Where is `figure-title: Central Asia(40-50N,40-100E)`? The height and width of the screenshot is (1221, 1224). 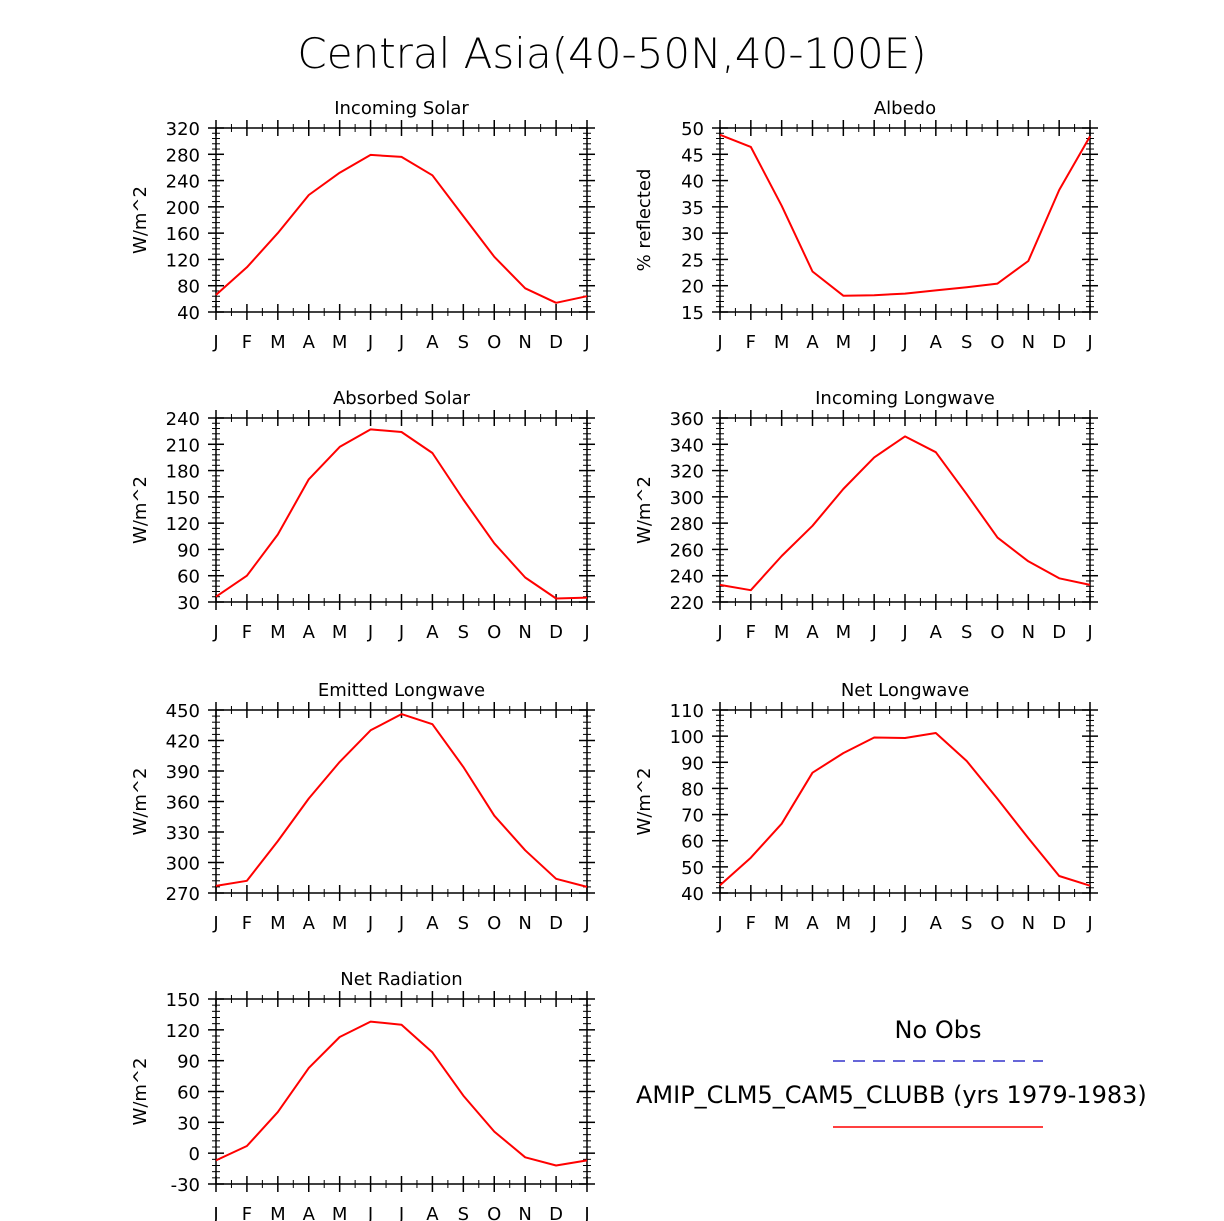 figure-title: Central Asia(40-50N,40-100E) is located at coordinates (611, 53).